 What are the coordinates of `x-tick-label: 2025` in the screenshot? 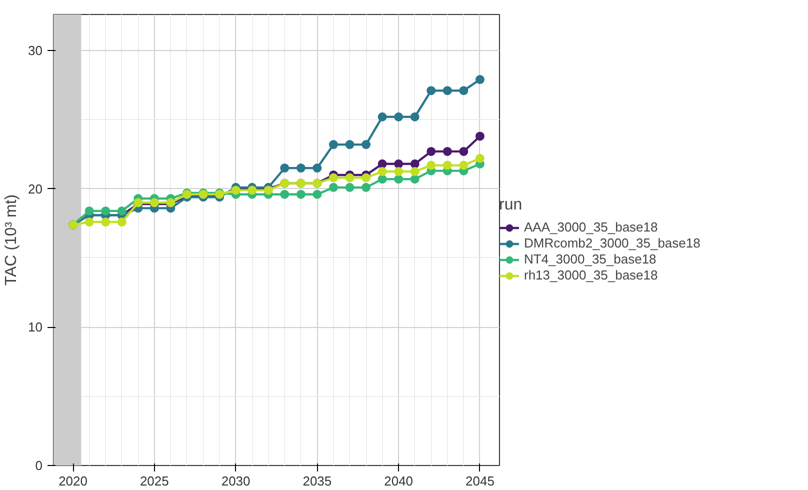 It's located at (154, 481).